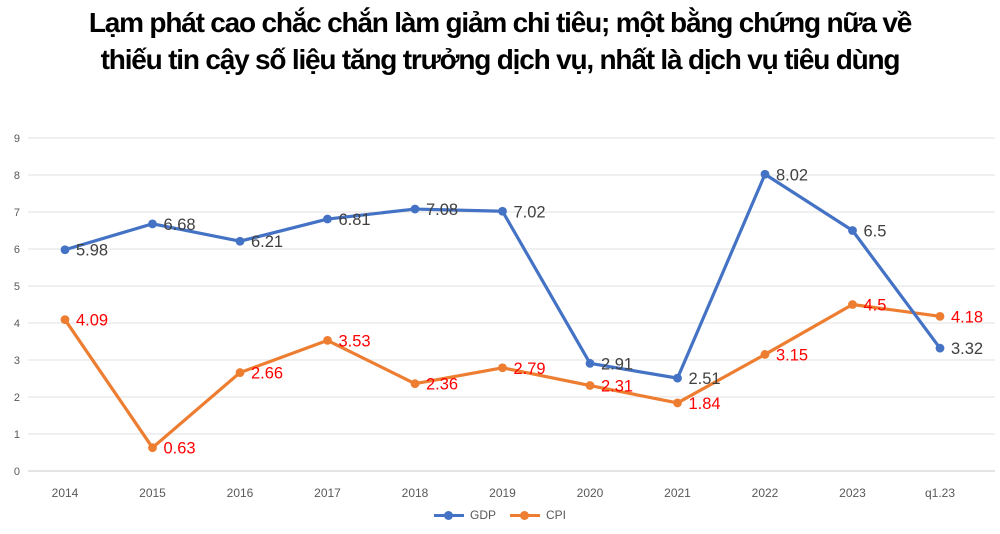  What do you see at coordinates (240, 493) in the screenshot?
I see `x-tick-label: 2016` at bounding box center [240, 493].